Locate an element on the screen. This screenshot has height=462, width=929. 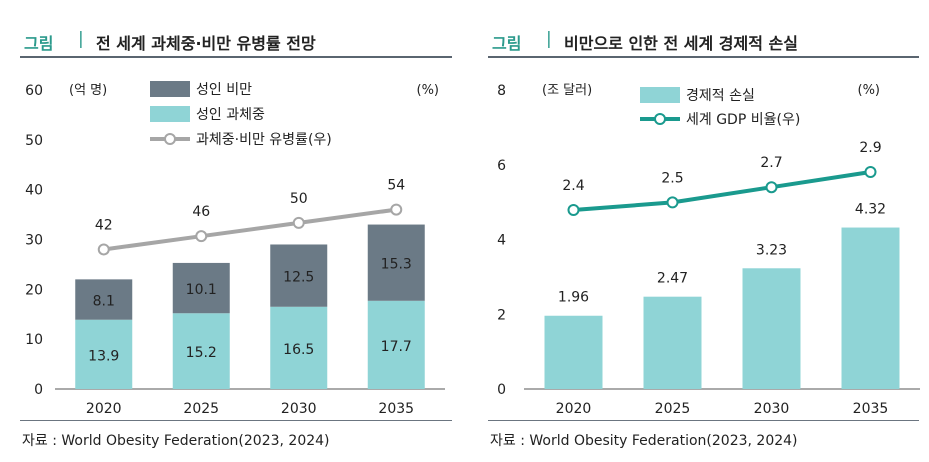
y-tick-label: 10 is located at coordinates (34, 340).